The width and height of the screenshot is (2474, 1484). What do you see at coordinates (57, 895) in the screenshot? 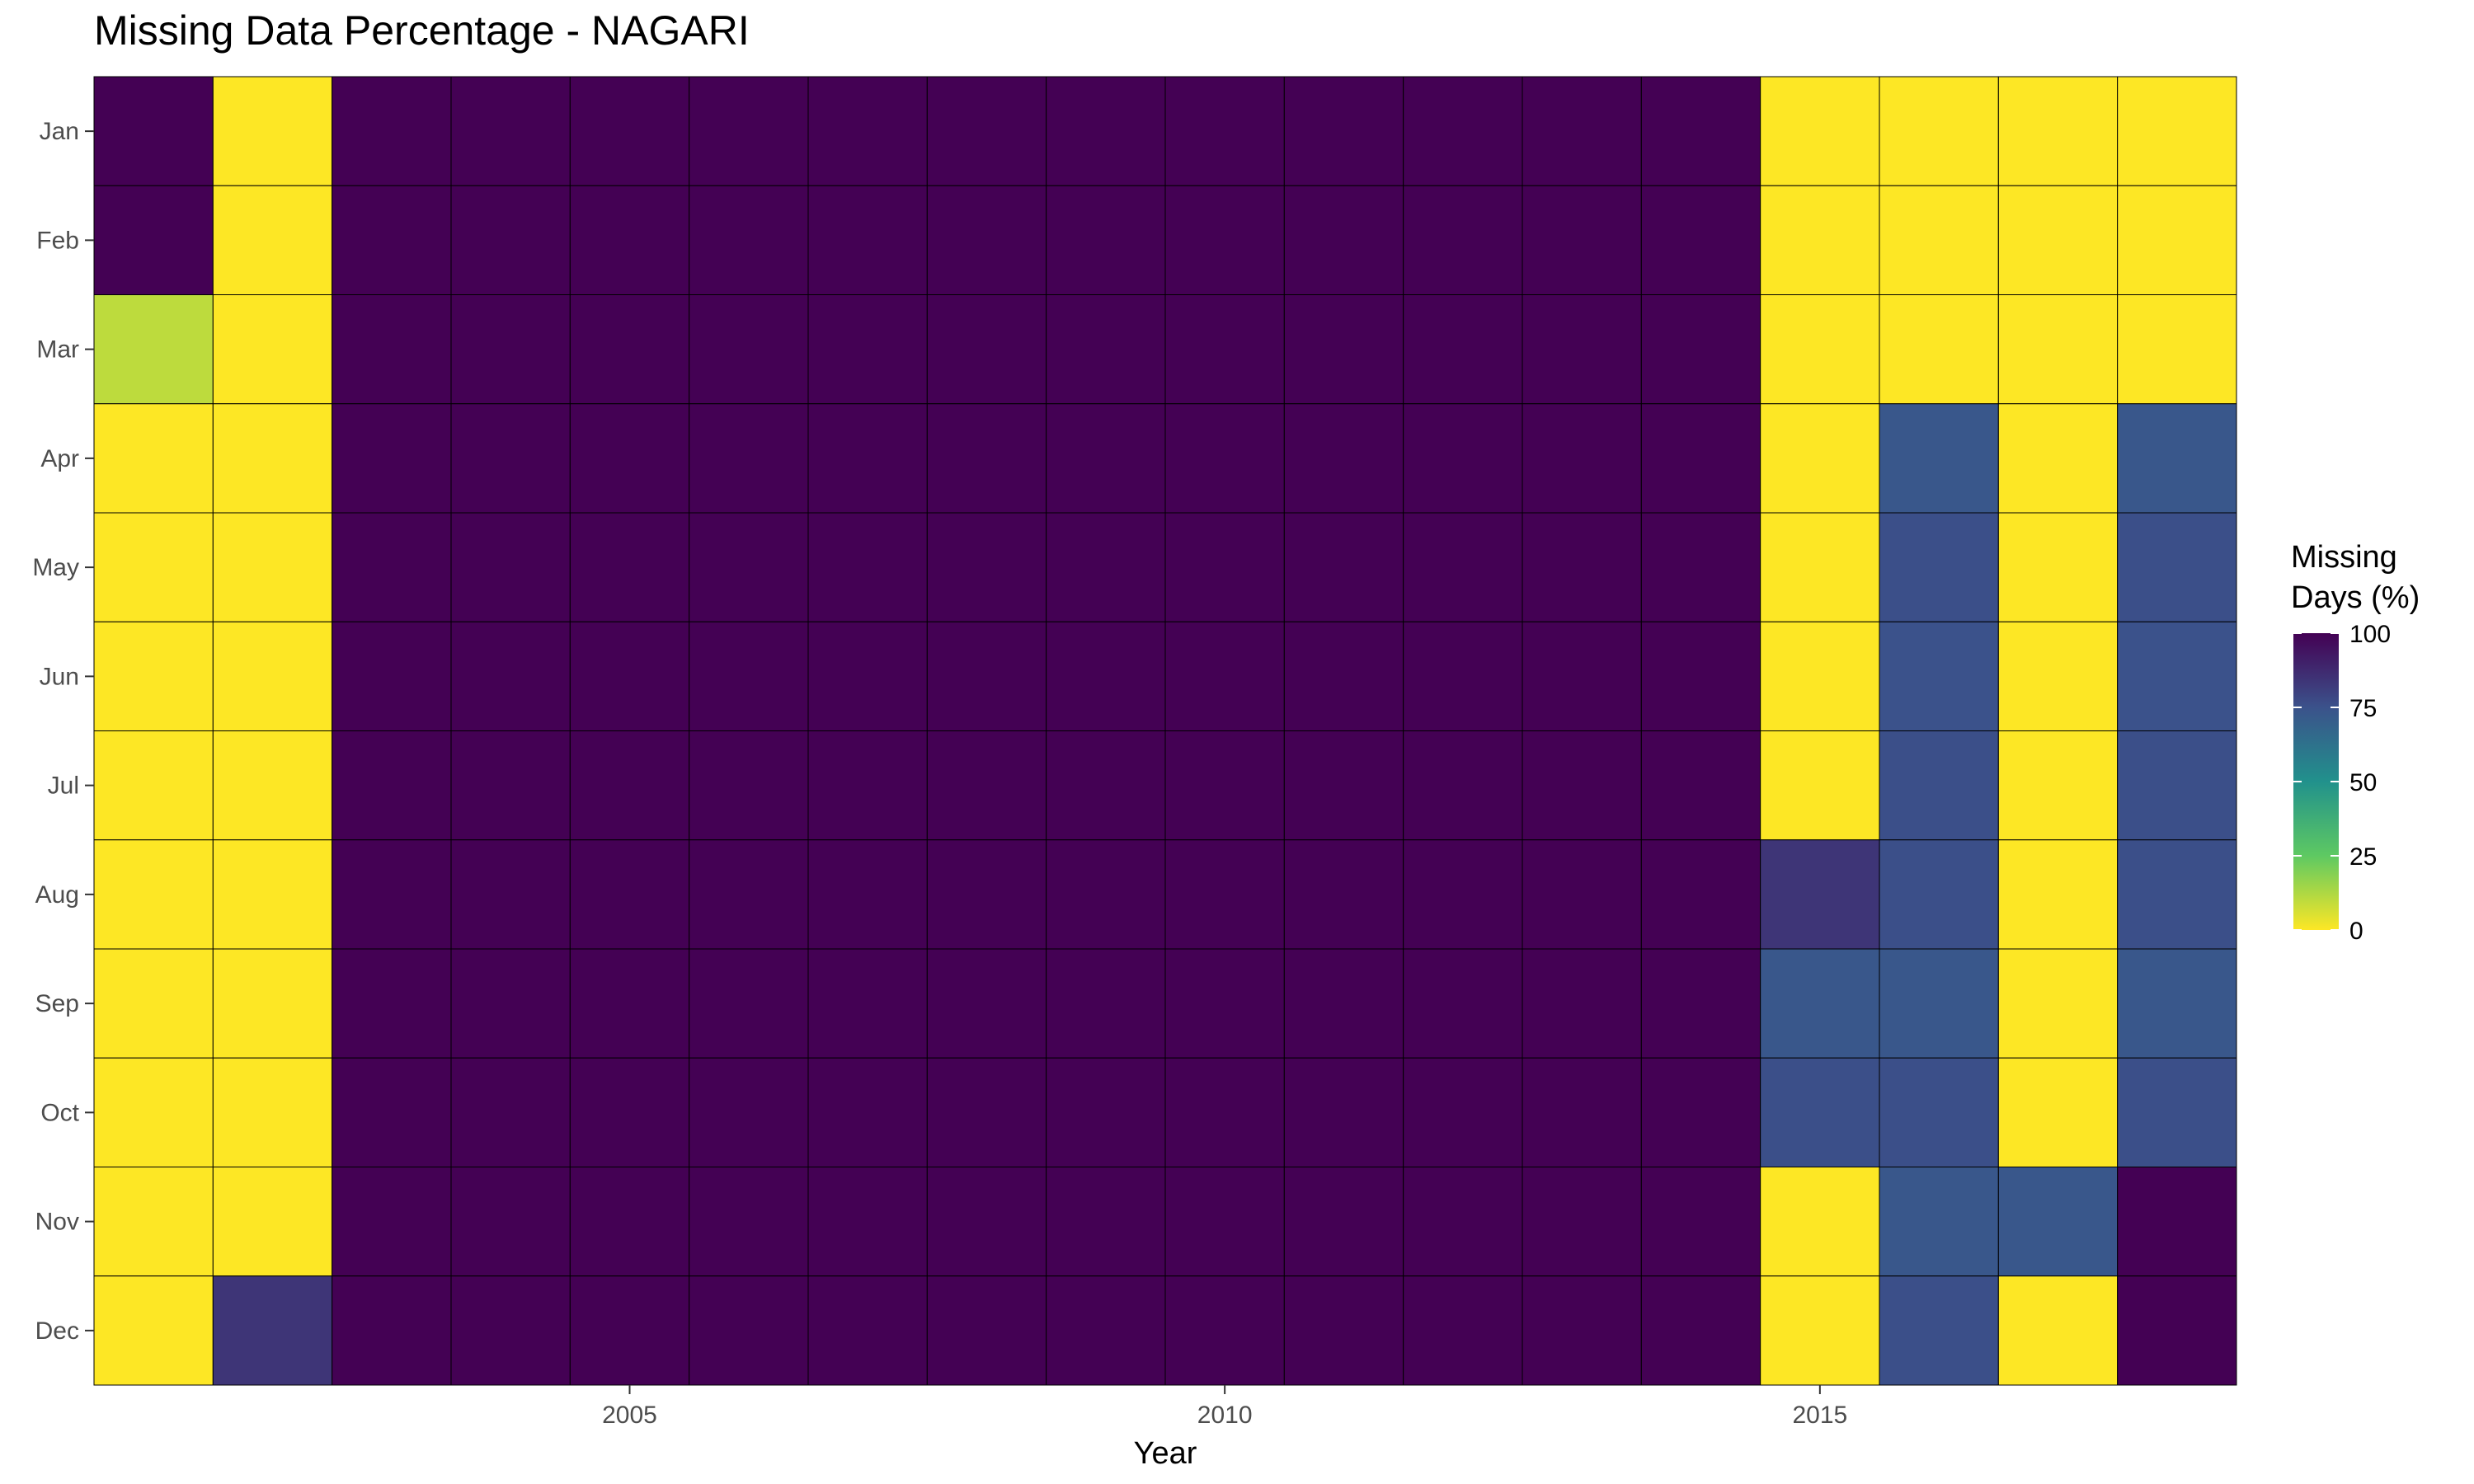
I see `y-tick-label-aug: Aug` at bounding box center [57, 895].